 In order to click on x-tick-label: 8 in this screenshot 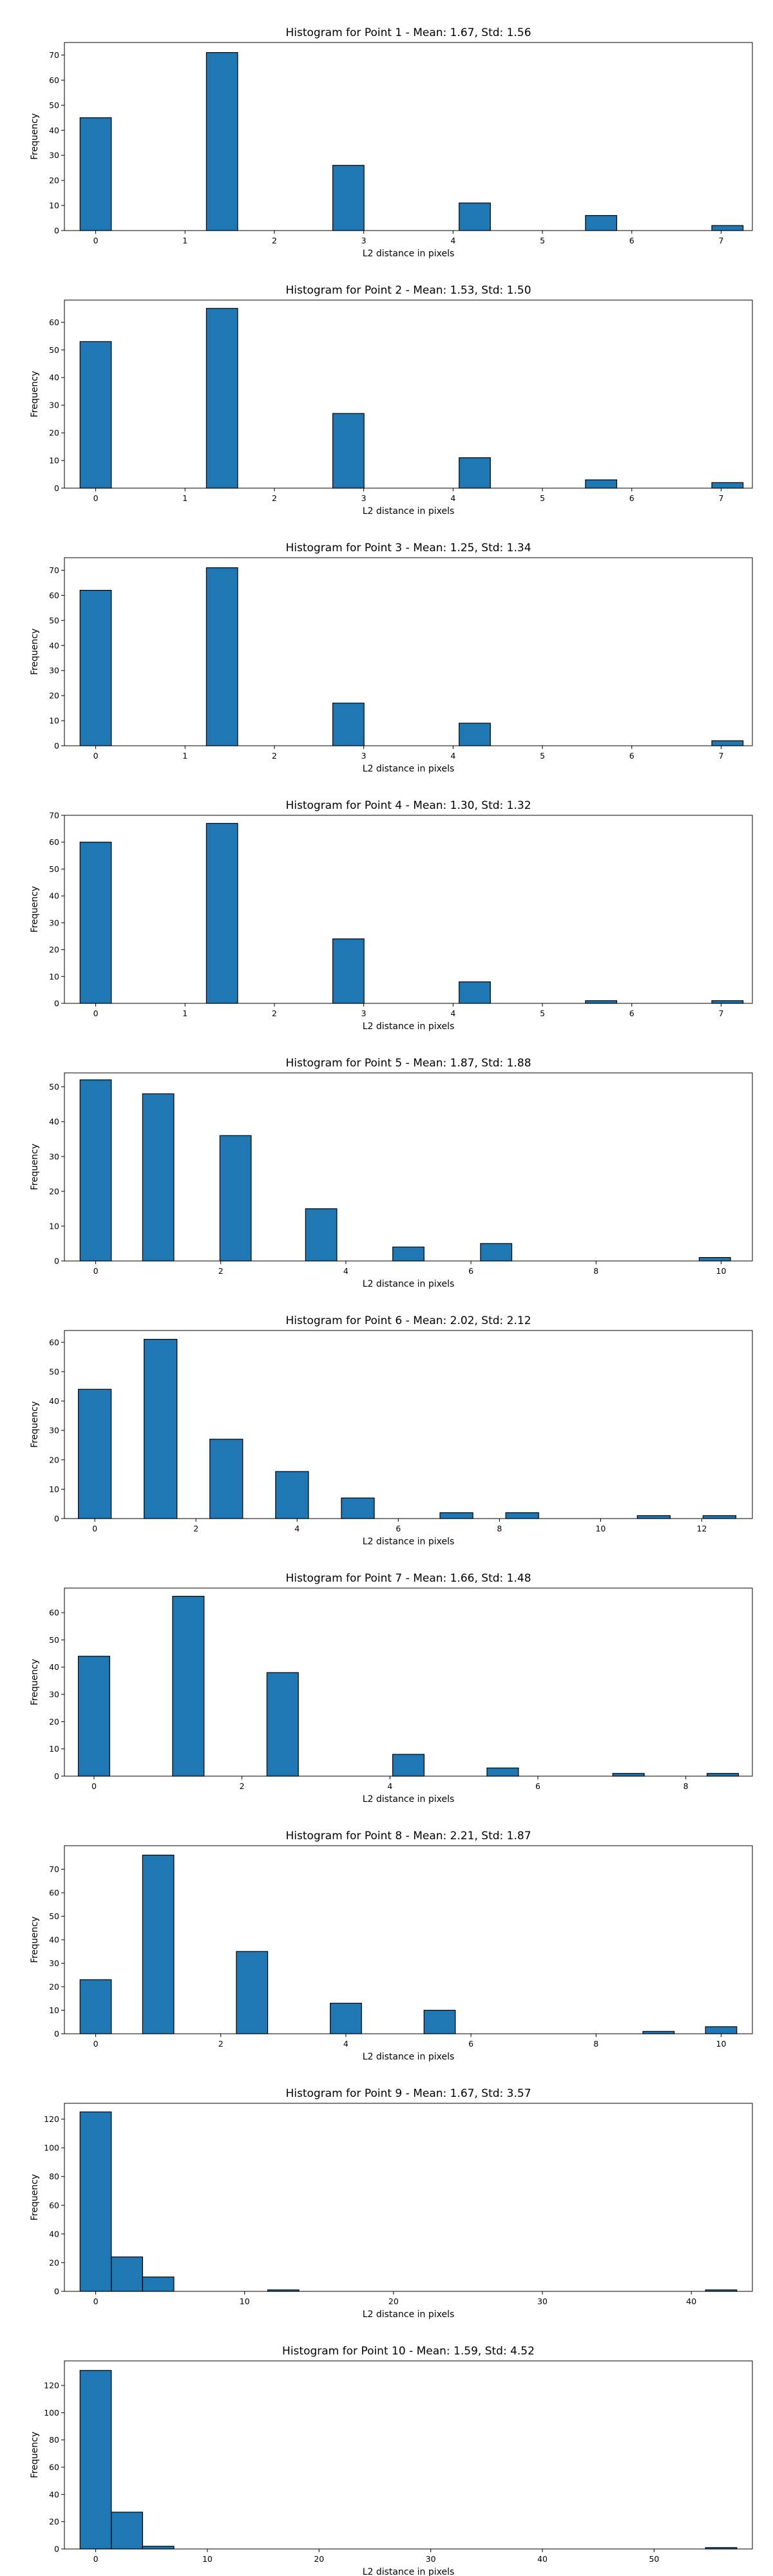, I will do `click(595, 2044)`.